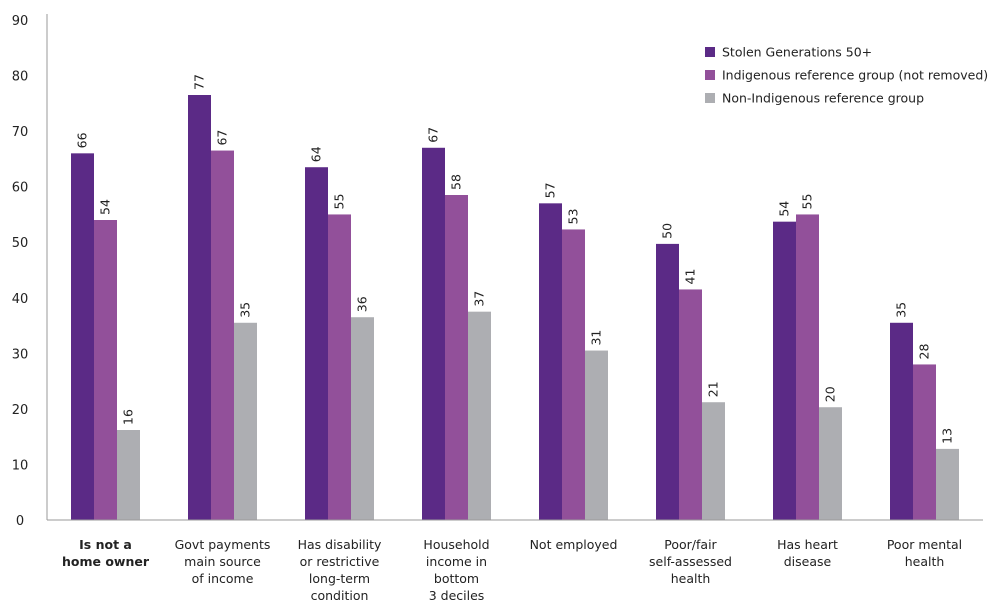 Image resolution: width=989 pixels, height=608 pixels. I want to click on y-tick-label: 80, so click(20, 77).